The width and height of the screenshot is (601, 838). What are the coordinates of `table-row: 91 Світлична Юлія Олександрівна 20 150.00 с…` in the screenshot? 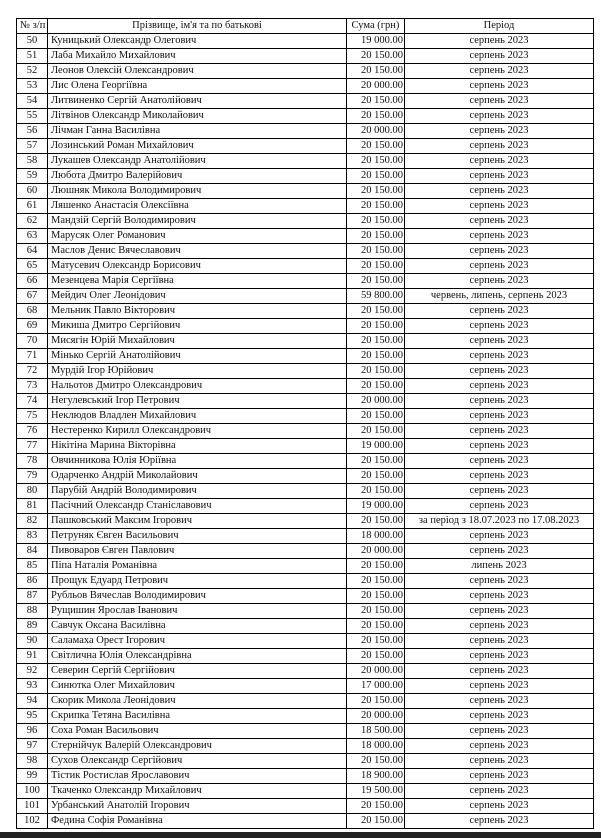 It's located at (305, 656).